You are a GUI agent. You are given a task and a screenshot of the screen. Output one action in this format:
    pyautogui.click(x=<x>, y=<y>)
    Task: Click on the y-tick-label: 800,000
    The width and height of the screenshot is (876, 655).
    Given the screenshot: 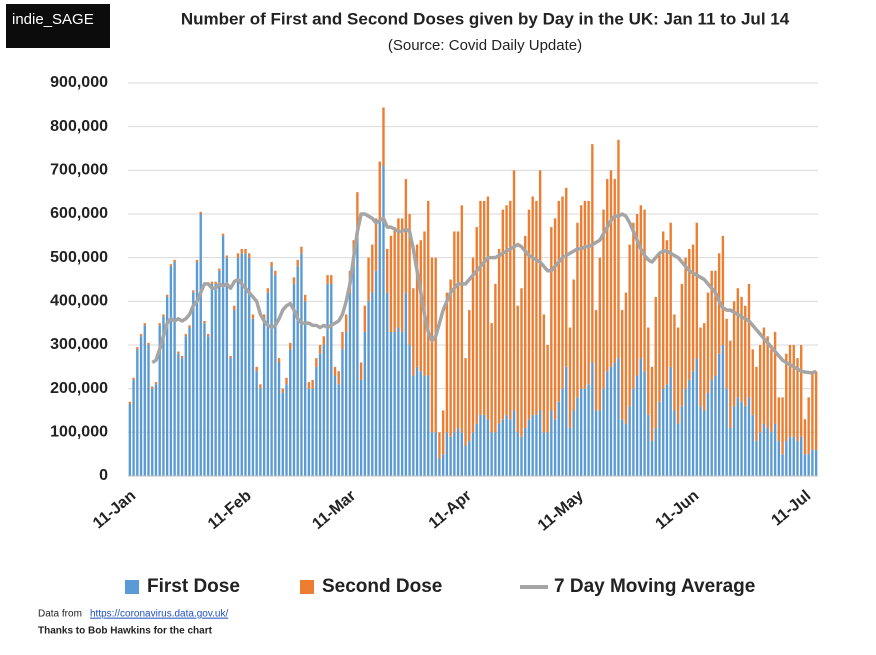 What is the action you would take?
    pyautogui.click(x=79, y=126)
    